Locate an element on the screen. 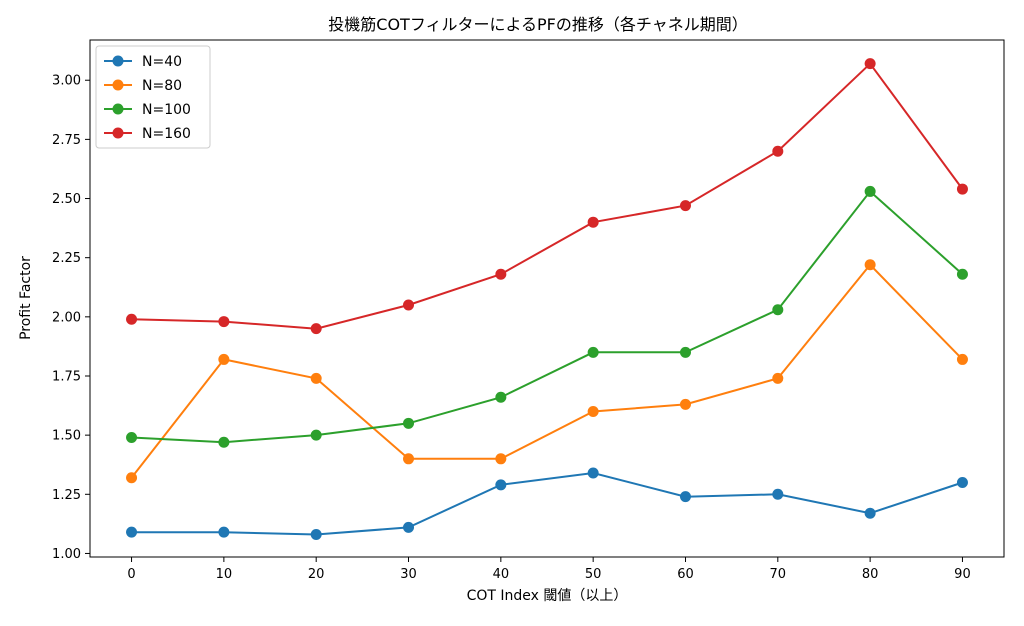 The width and height of the screenshot is (1024, 626). x-tick-label: 80 is located at coordinates (870, 574).